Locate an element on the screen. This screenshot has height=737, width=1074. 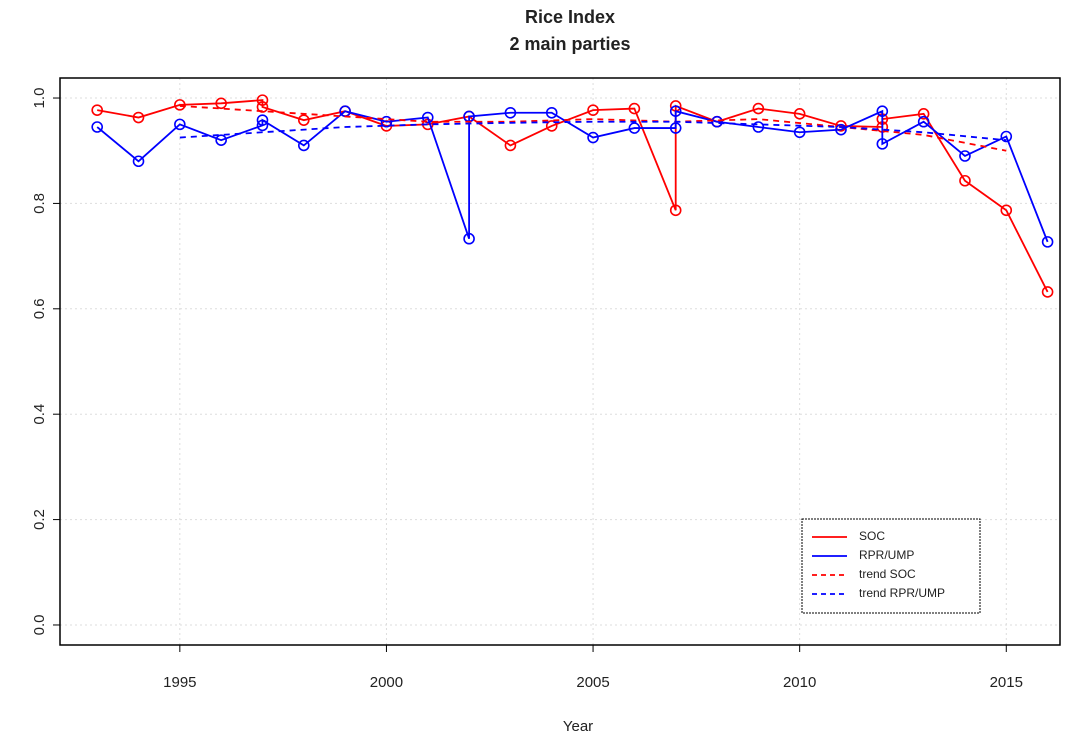
legend-label: RPR/UMP is located at coordinates (886, 555).